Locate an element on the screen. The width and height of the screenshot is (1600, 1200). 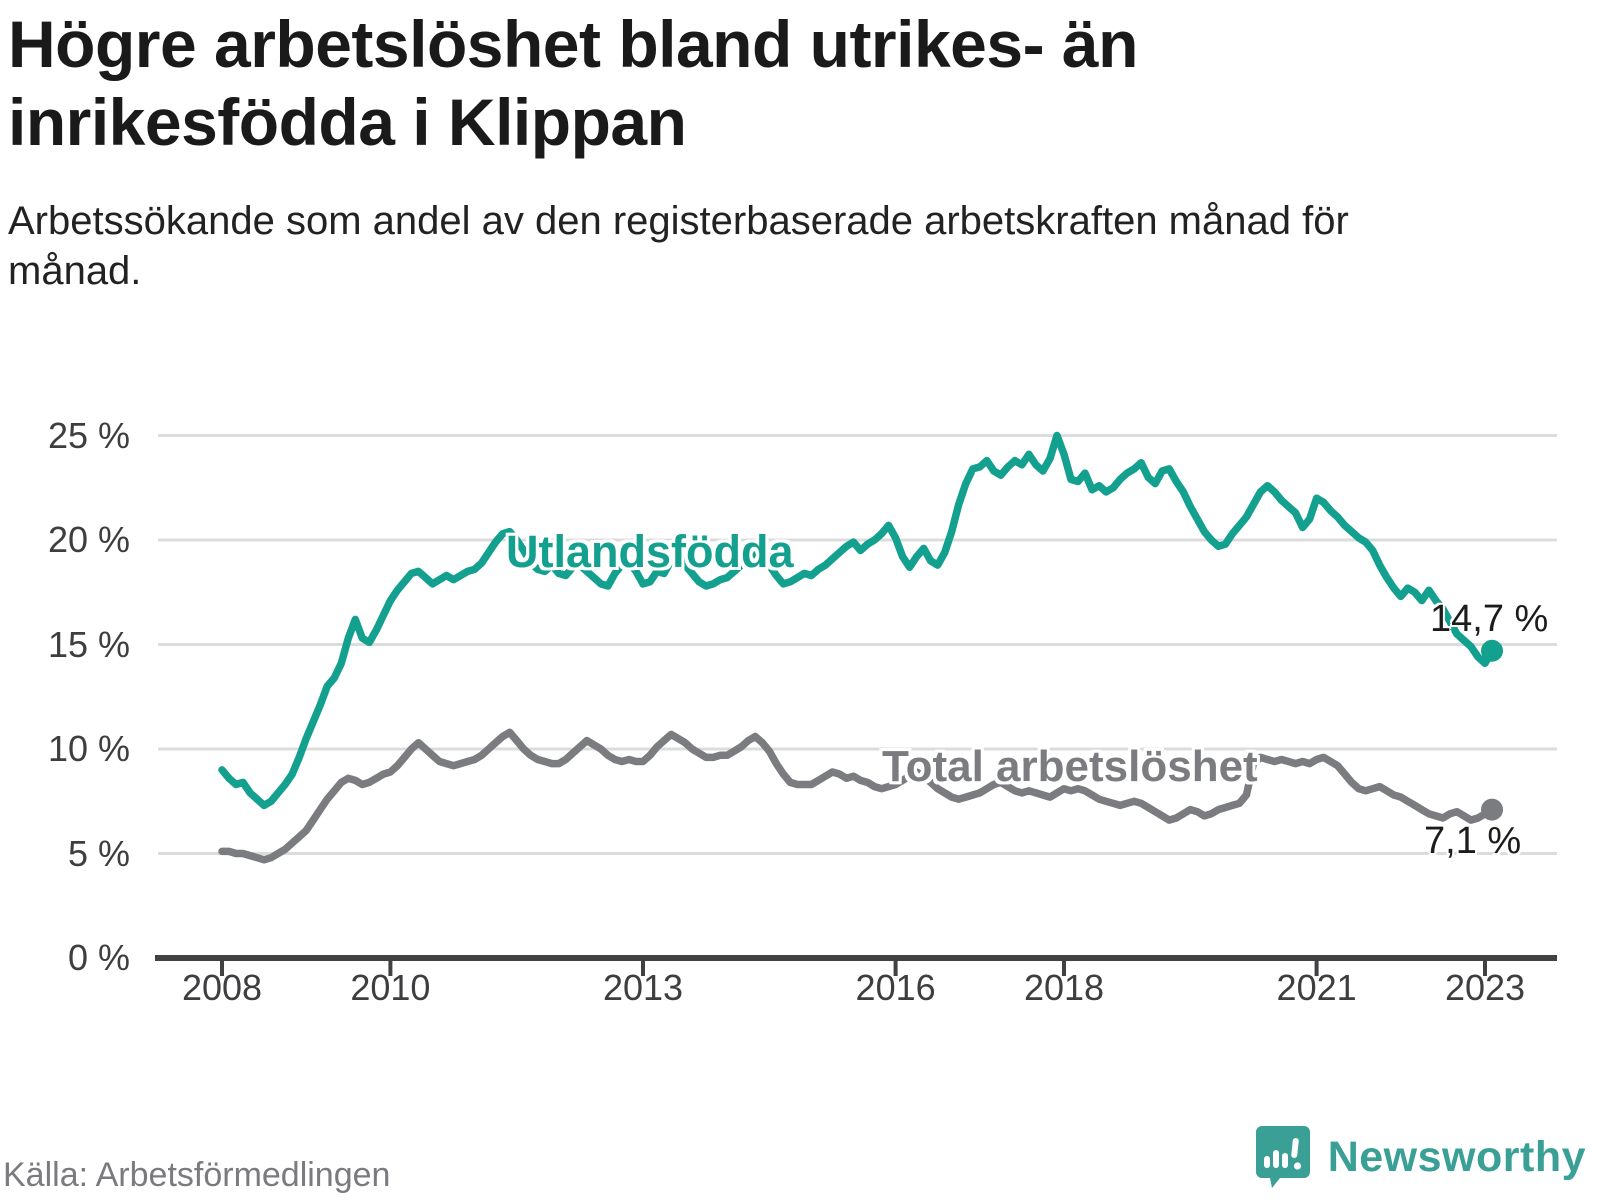
newsworthy-wordmark: Newsworthy is located at coordinates (1456, 1156).